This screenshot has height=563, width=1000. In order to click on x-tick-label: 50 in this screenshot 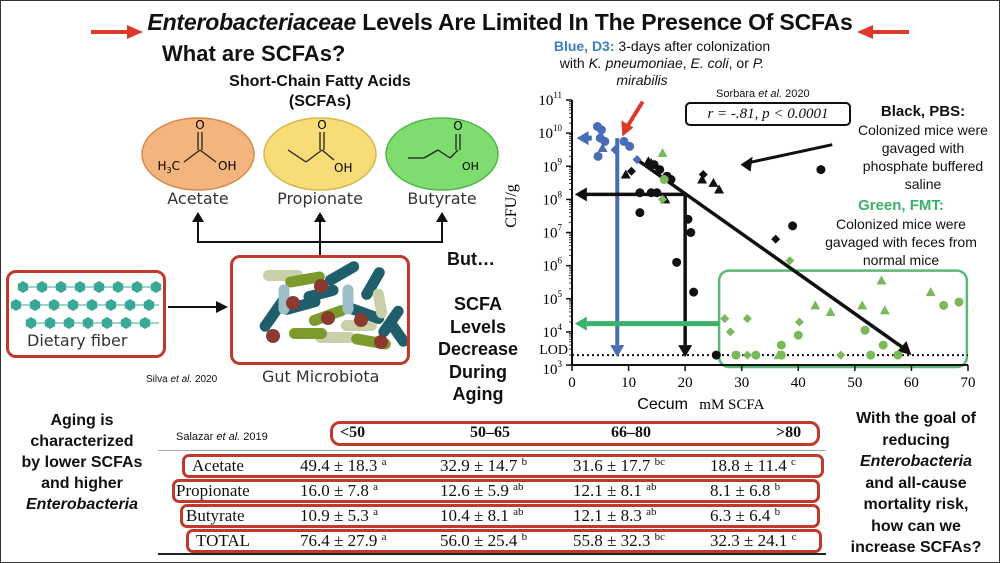, I will do `click(854, 383)`.